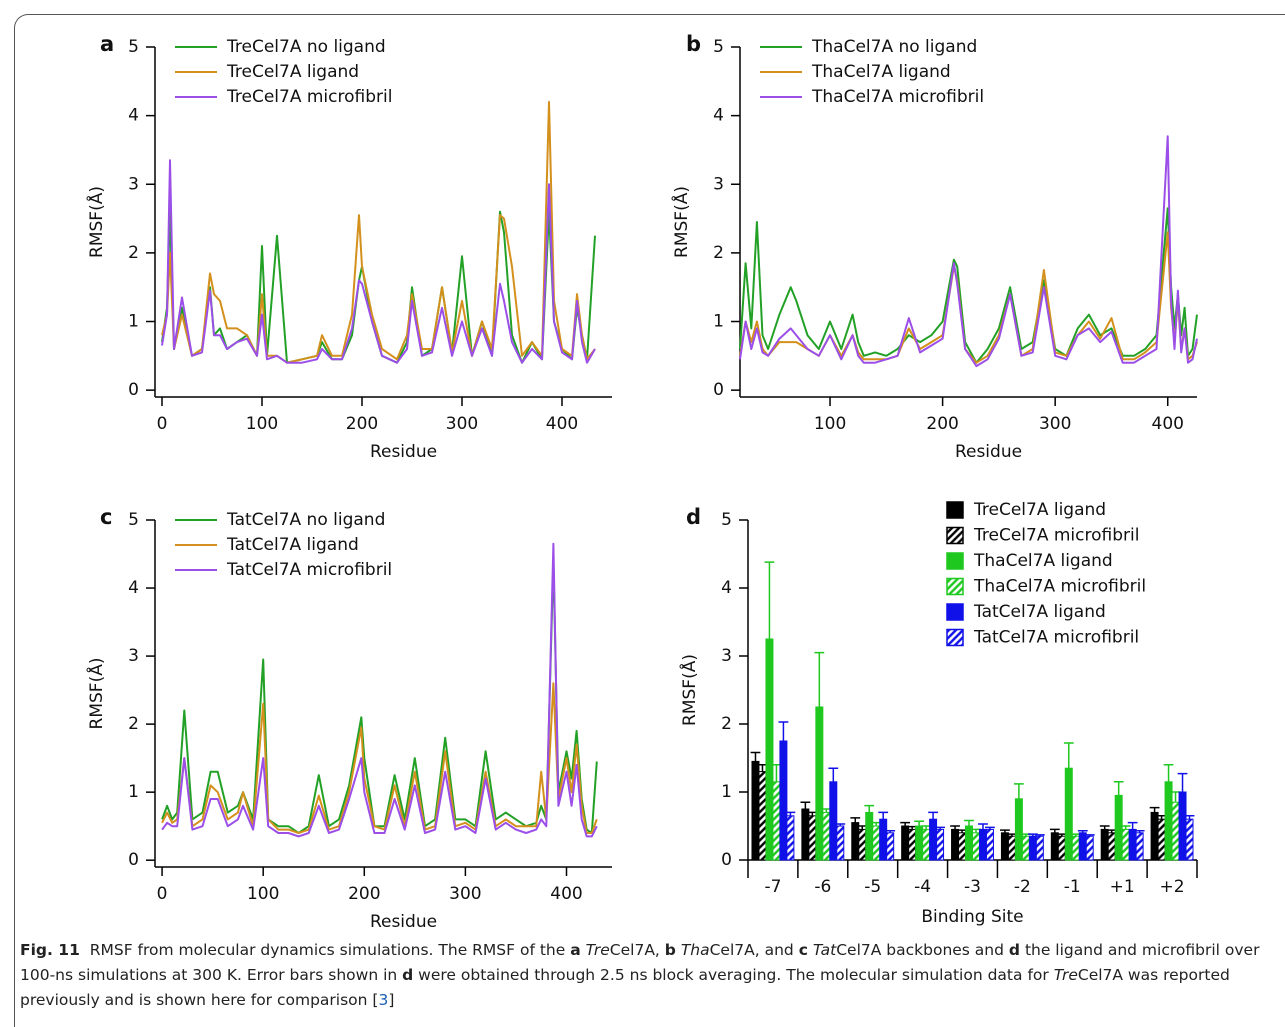 The height and width of the screenshot is (1027, 1285). Describe the element at coordinates (922, 887) in the screenshot. I see `x-tick-label: -4` at that location.